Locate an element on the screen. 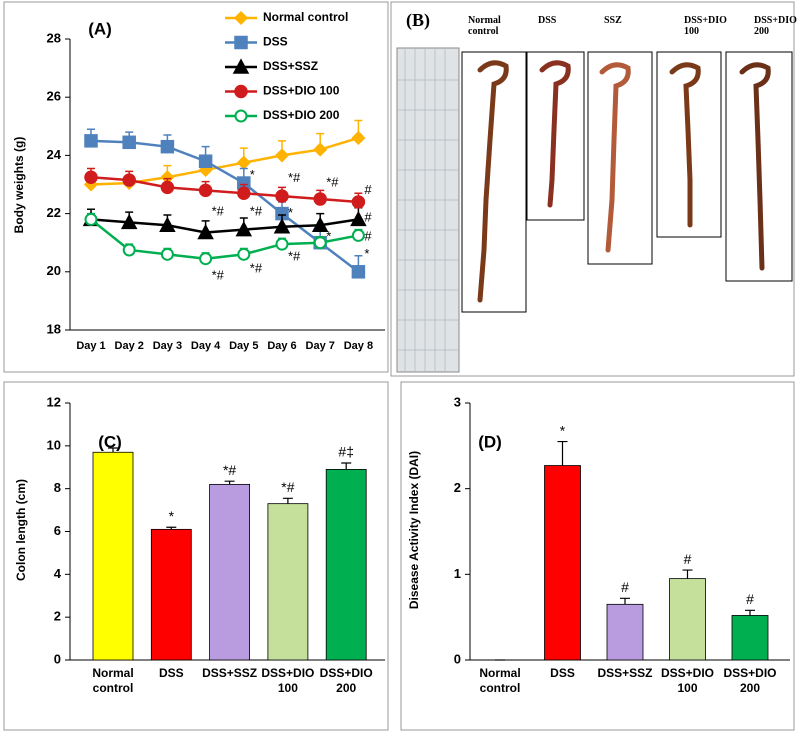  x-tick-label: Day 4 is located at coordinates (206, 346).